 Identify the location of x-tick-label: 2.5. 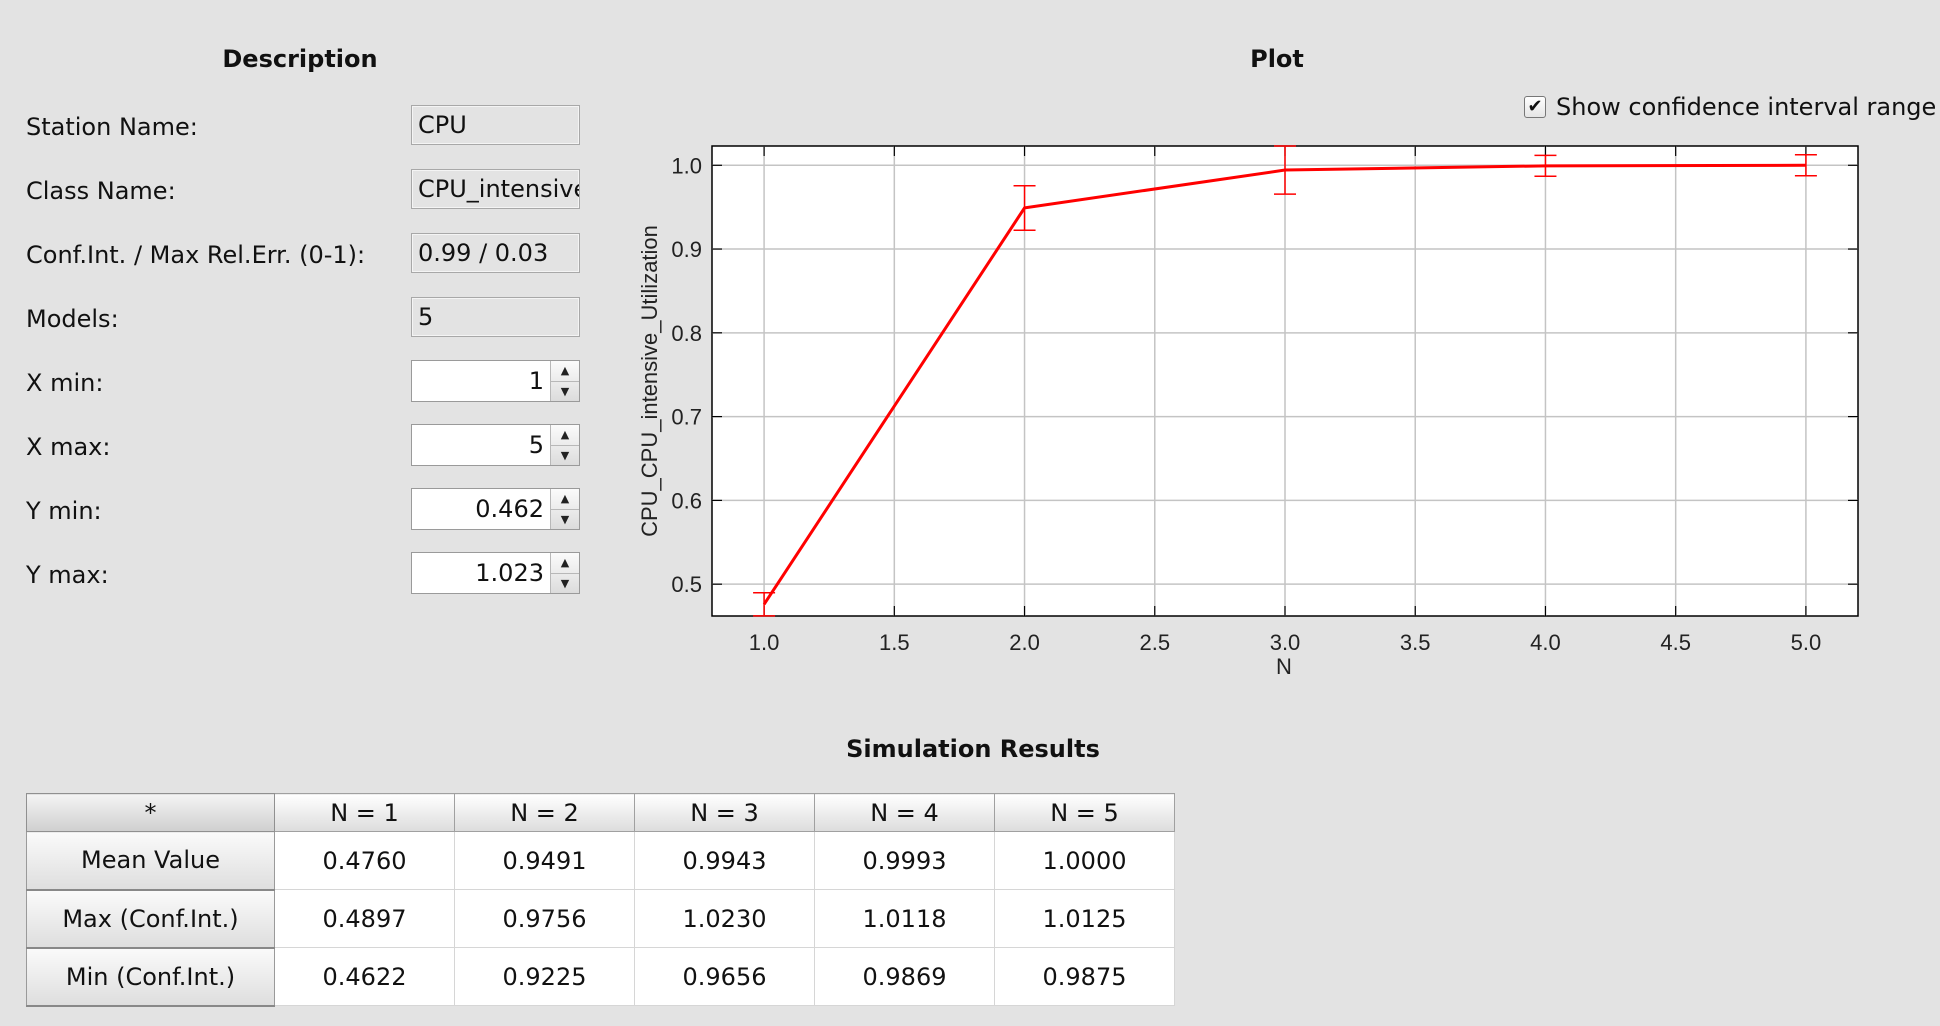
(1154, 642).